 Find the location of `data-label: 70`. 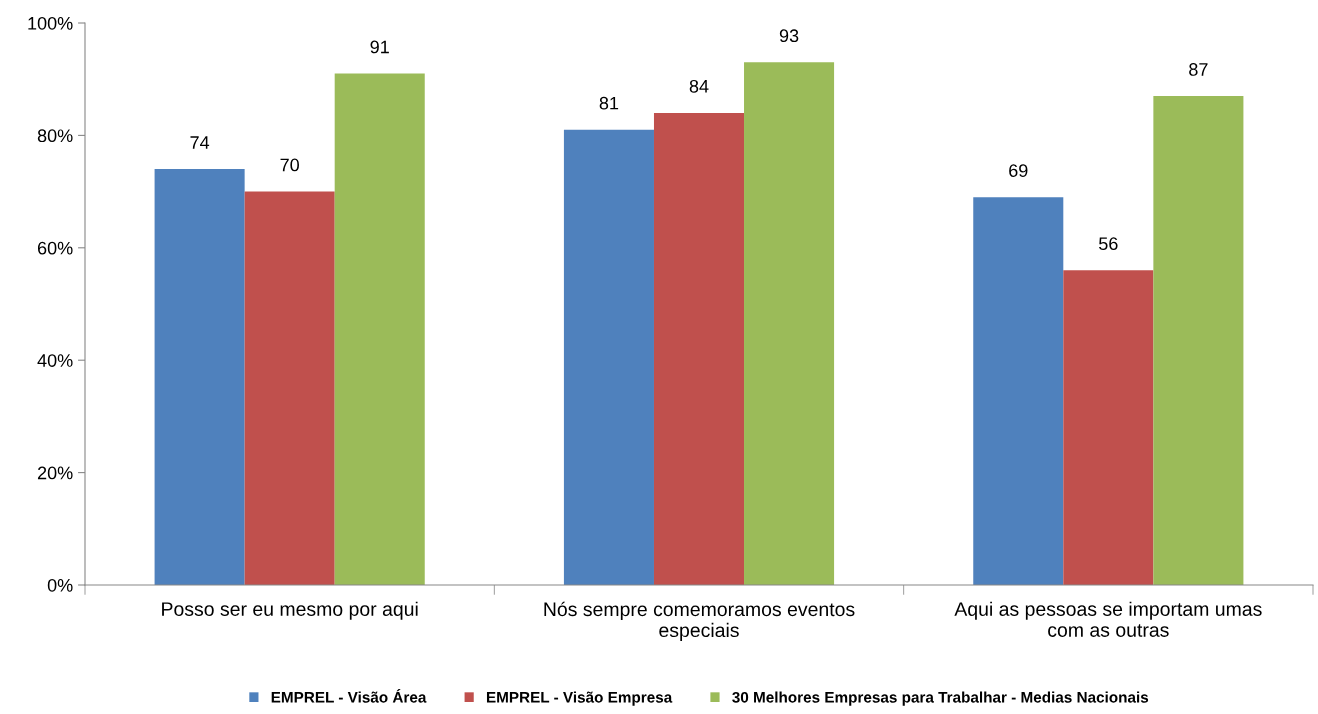

data-label: 70 is located at coordinates (289, 165).